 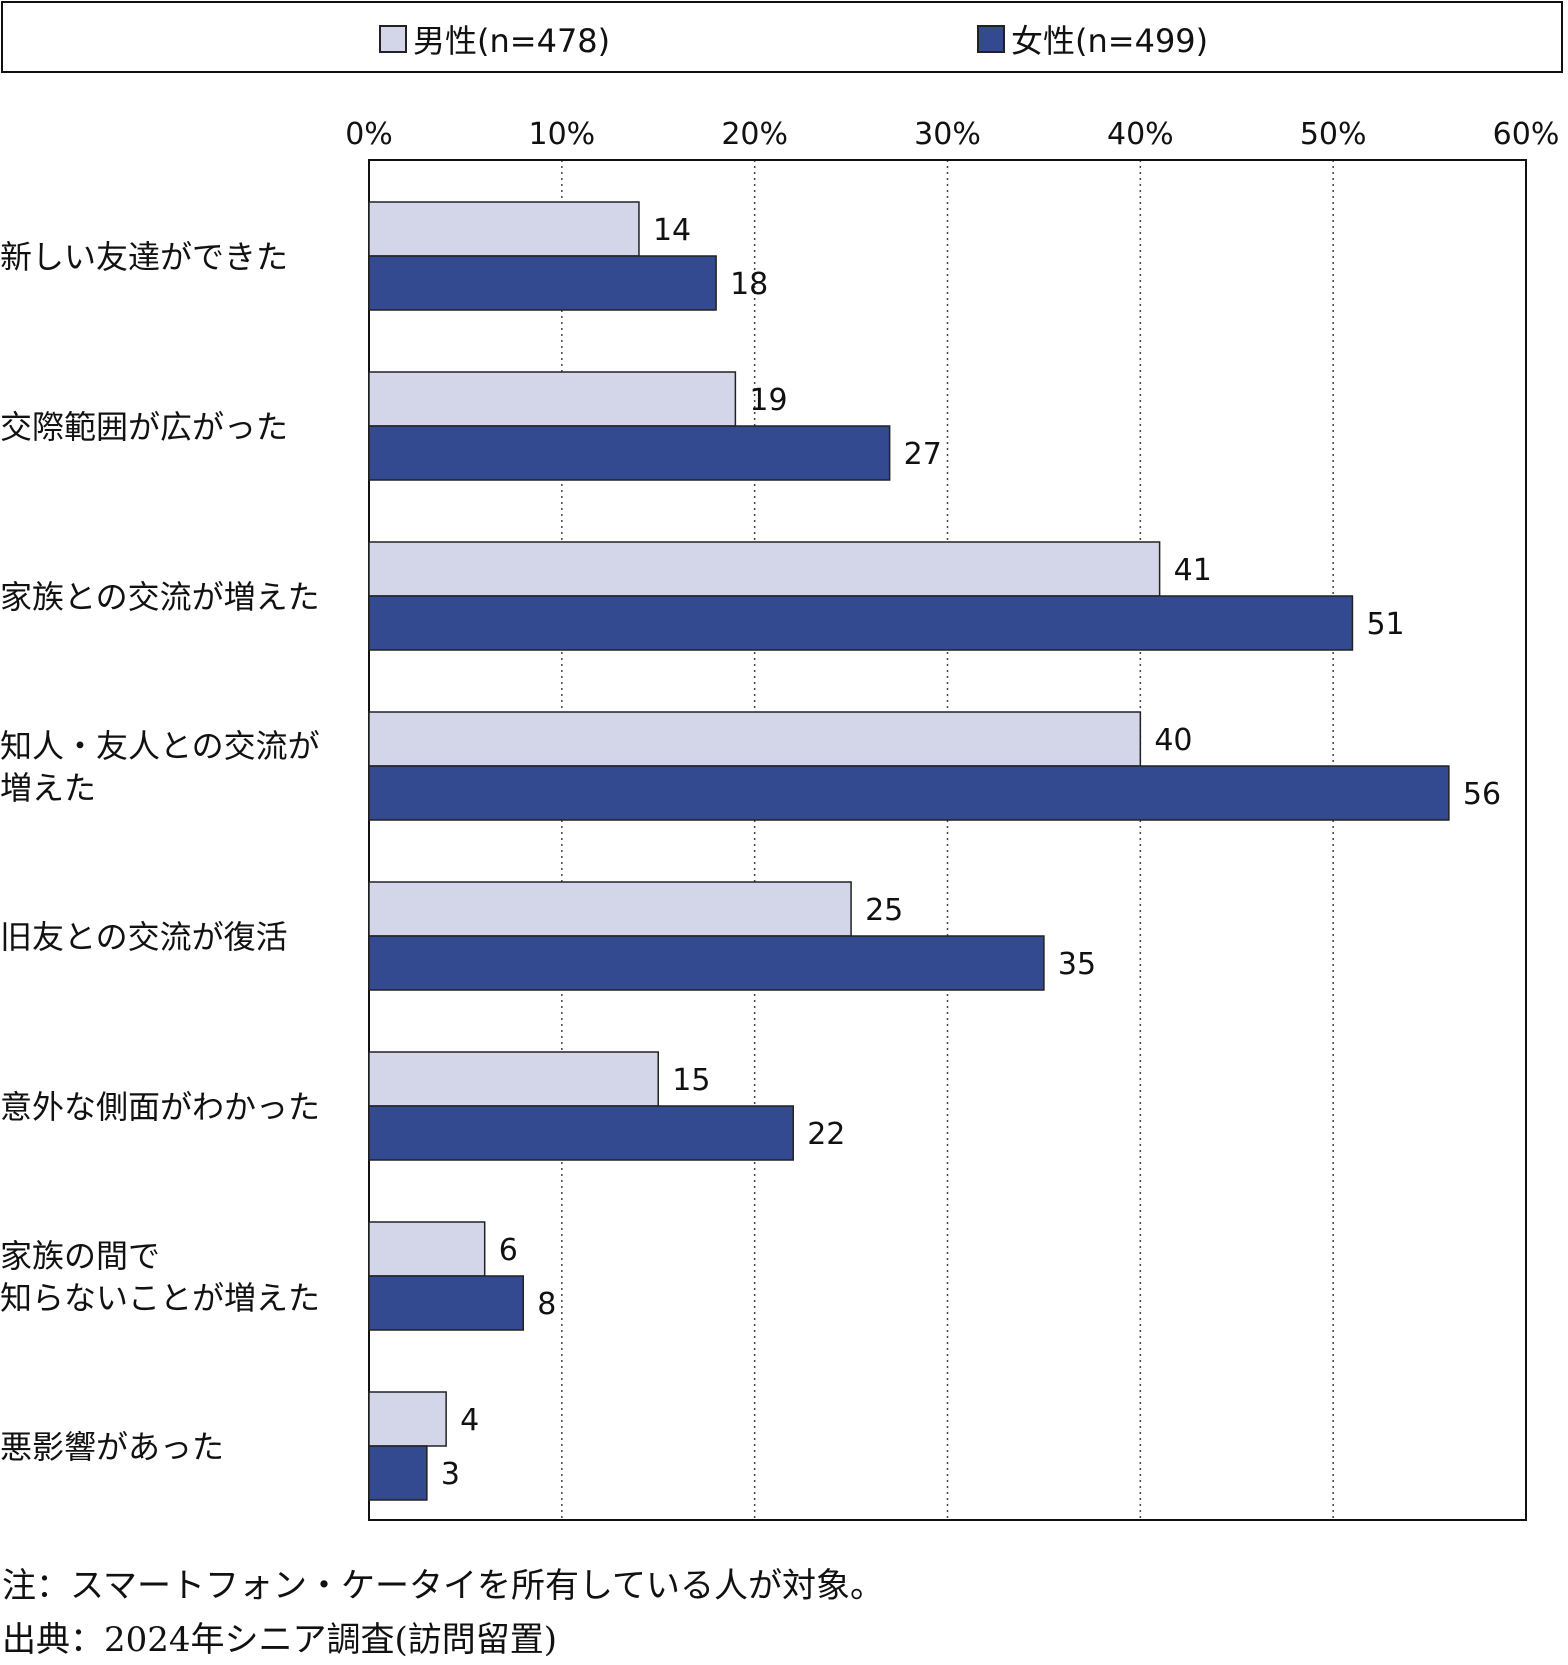 I want to click on data-label: 15, so click(x=691, y=1080).